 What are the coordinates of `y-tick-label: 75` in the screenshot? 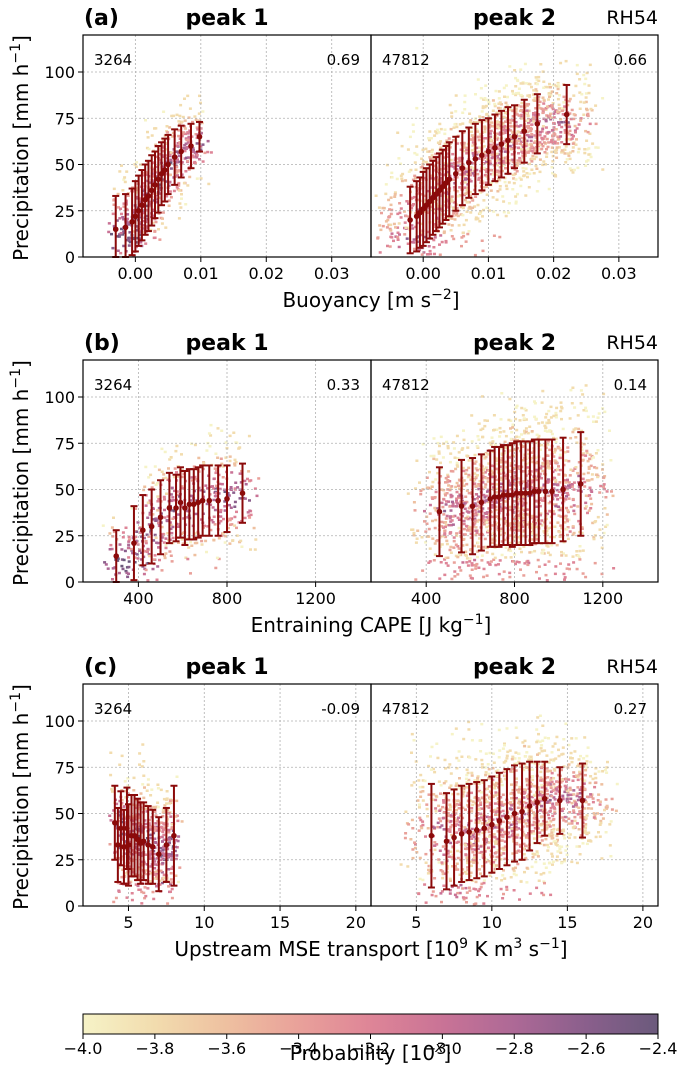 It's located at (65, 118).